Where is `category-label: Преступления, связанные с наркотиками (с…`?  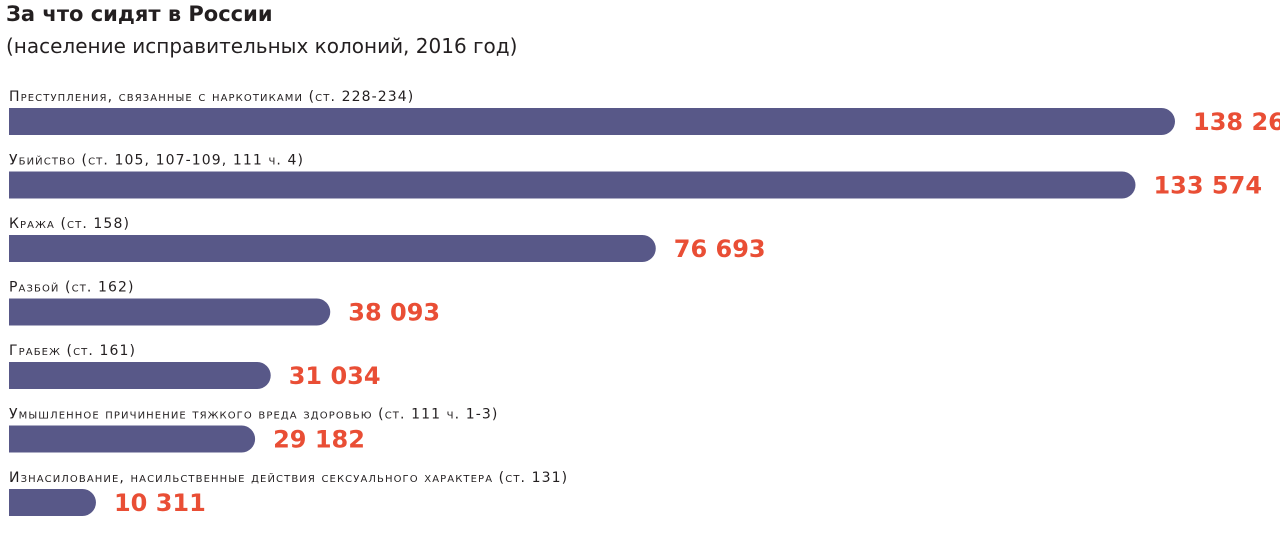
category-label: Преступления, связанные с наркотиками (с… is located at coordinates (211, 97).